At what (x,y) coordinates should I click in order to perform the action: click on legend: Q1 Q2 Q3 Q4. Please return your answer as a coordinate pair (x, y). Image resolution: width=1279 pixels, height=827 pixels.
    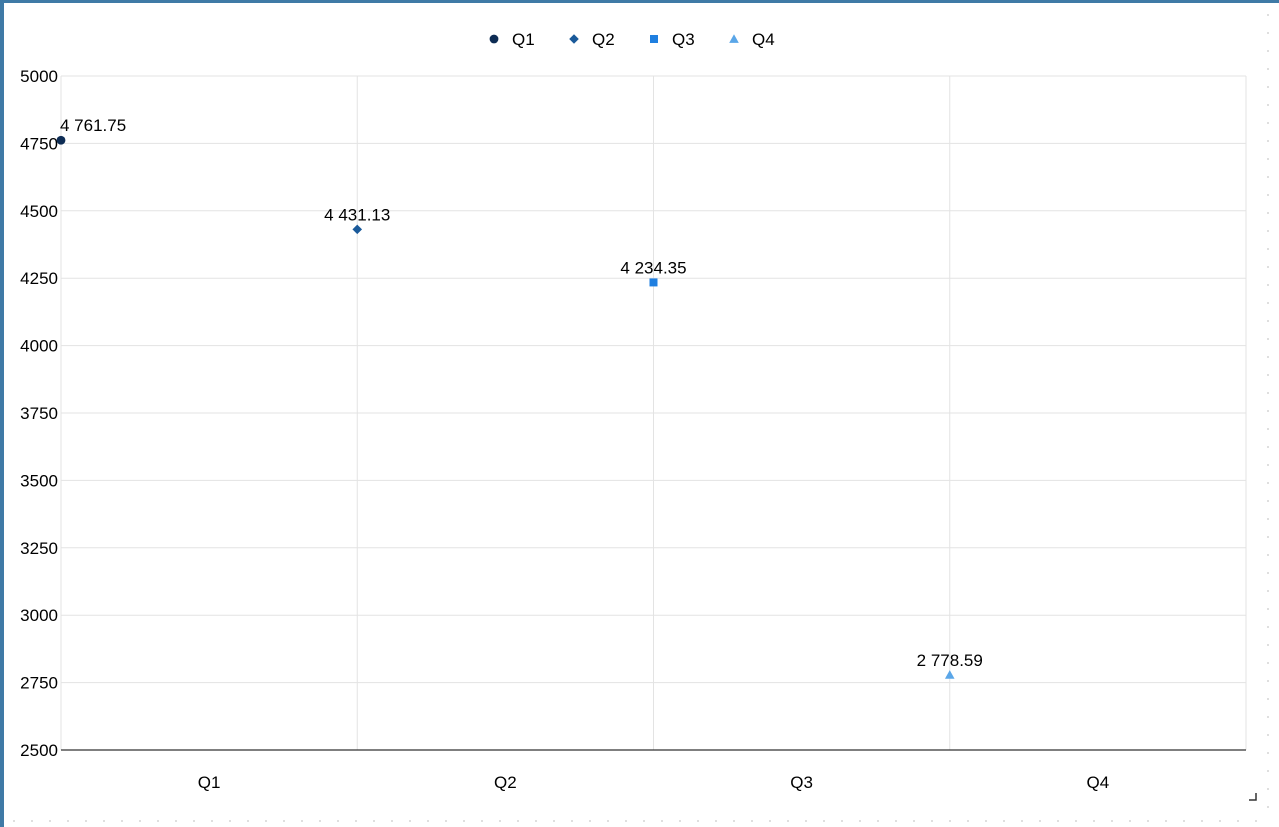
    Looking at the image, I should click on (632, 39).